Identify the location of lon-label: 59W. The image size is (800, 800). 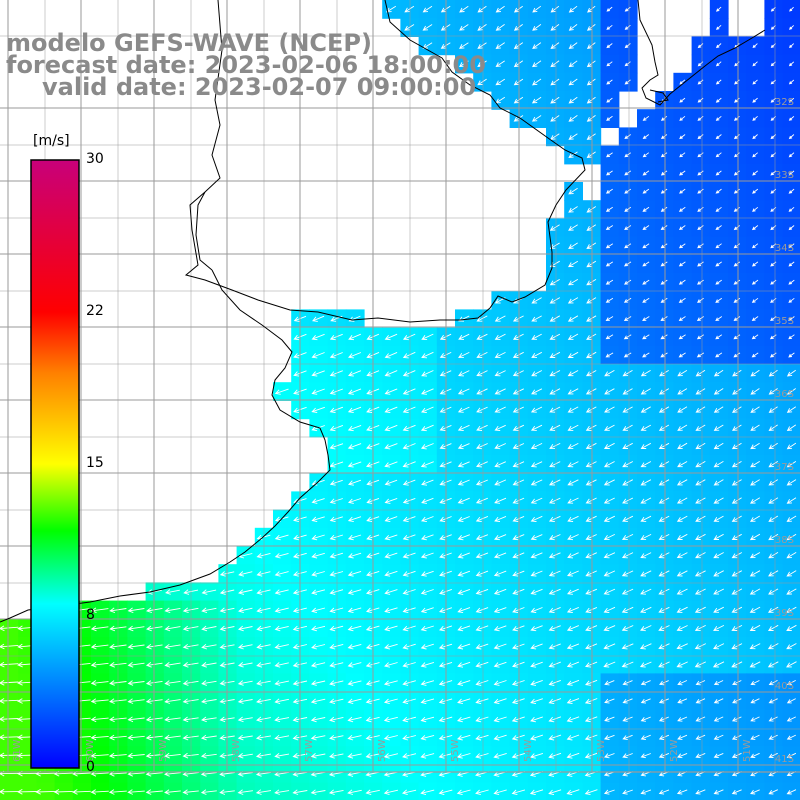
(163, 750).